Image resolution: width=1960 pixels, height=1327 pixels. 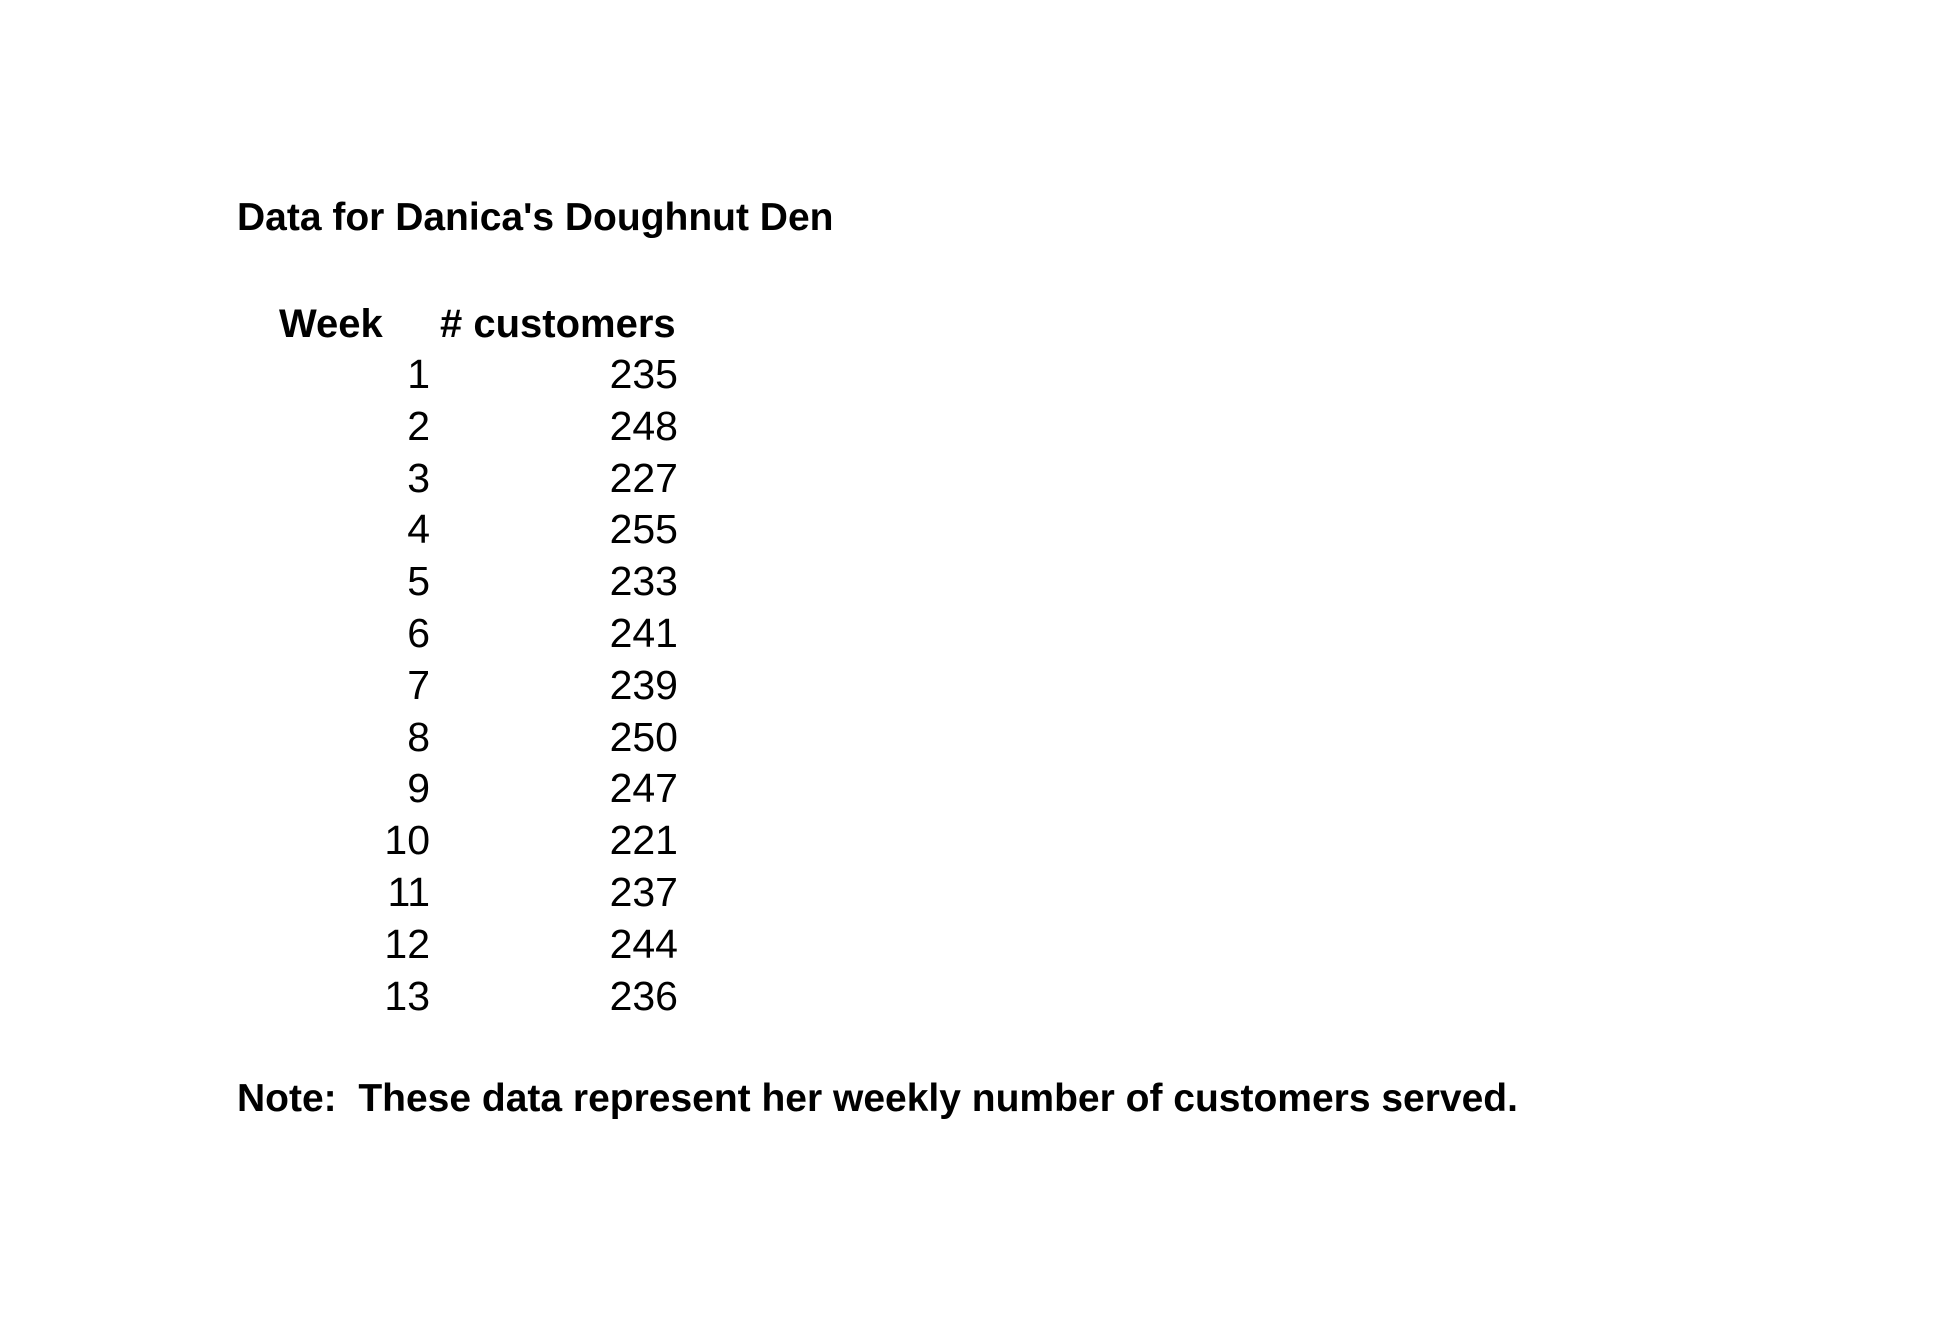 I want to click on table-row: 4 255, so click(x=400, y=531).